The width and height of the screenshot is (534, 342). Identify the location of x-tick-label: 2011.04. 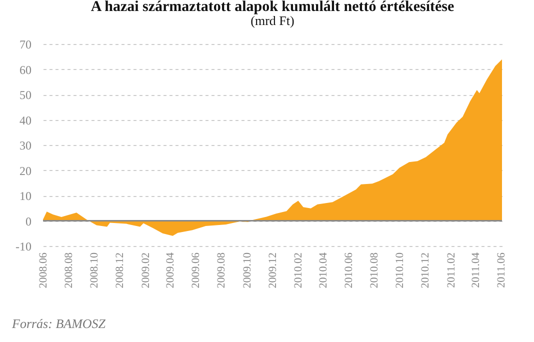
(476, 270).